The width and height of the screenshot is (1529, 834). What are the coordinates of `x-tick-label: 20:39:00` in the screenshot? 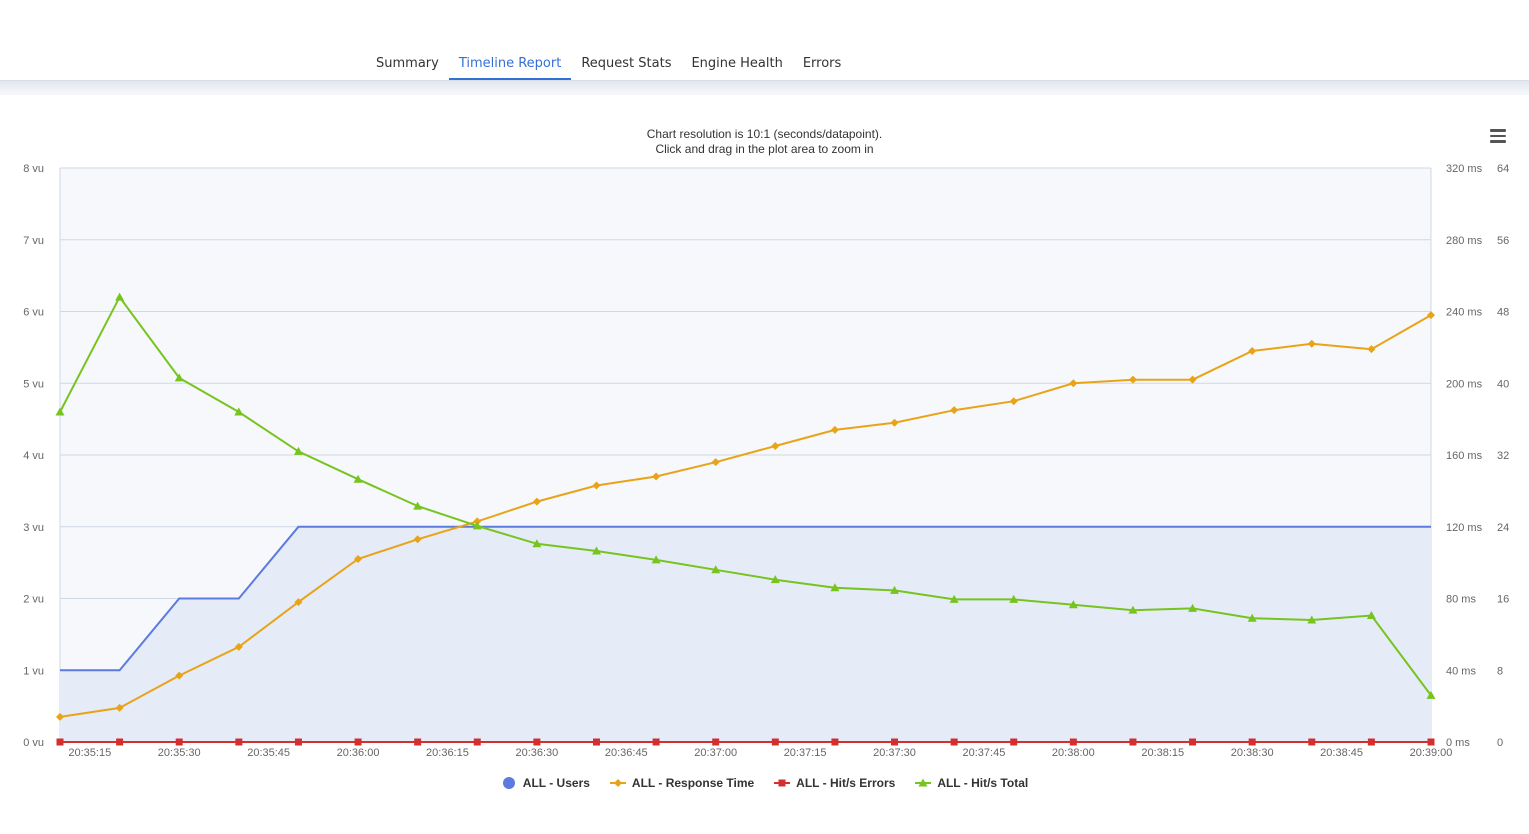 It's located at (1431, 753).